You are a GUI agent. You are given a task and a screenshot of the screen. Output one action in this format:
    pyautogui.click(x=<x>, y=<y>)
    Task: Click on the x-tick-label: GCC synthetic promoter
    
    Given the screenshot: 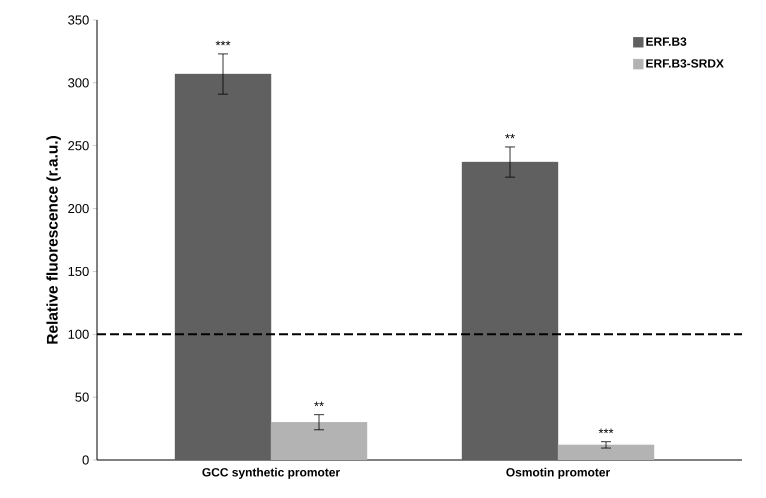 What is the action you would take?
    pyautogui.click(x=271, y=473)
    